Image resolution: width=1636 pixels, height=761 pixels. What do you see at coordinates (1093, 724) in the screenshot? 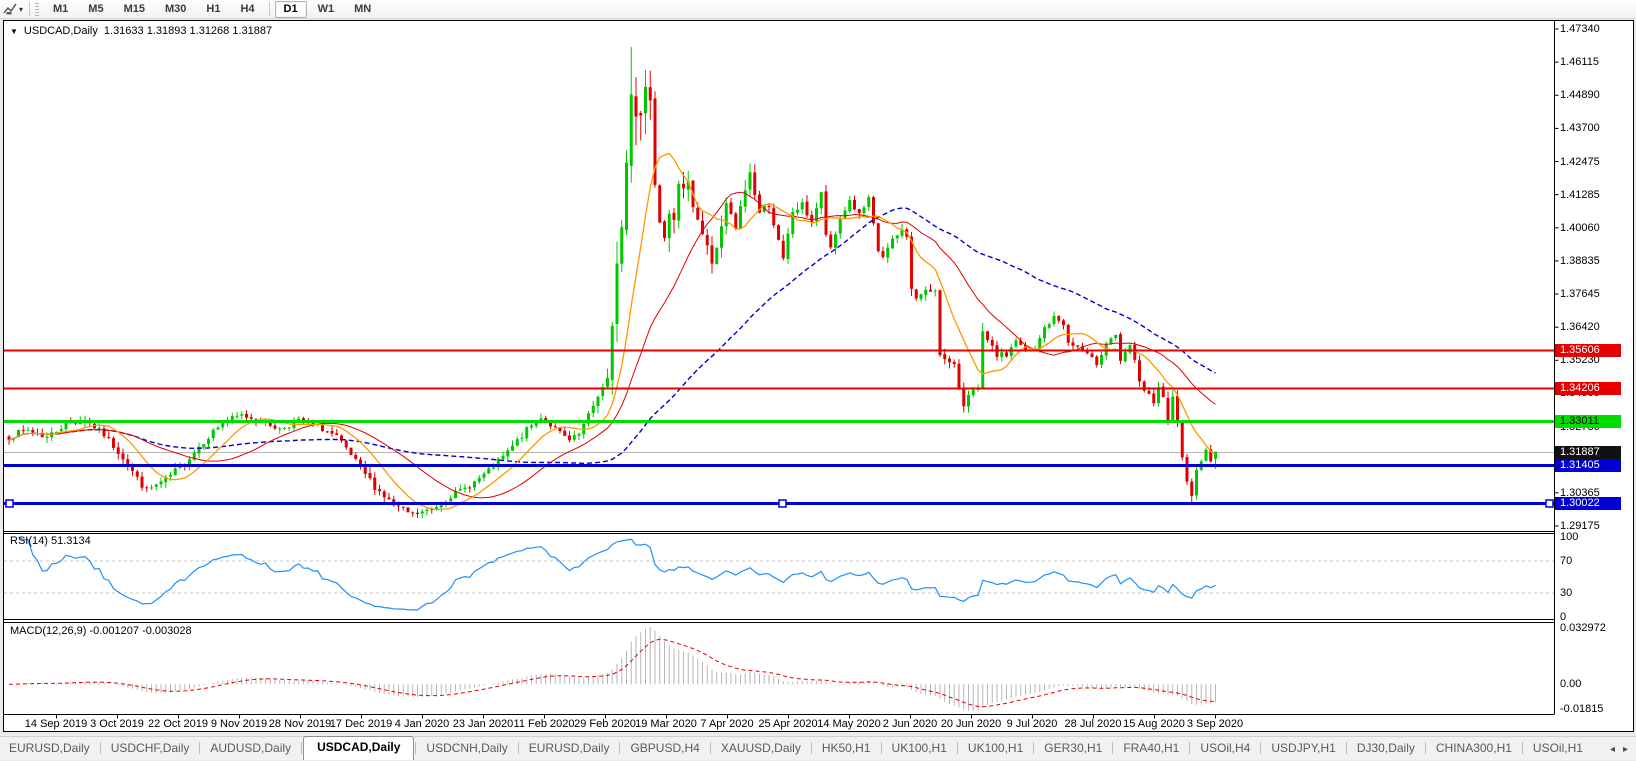
I see `date-tick-label: 28 Jul 2020` at bounding box center [1093, 724].